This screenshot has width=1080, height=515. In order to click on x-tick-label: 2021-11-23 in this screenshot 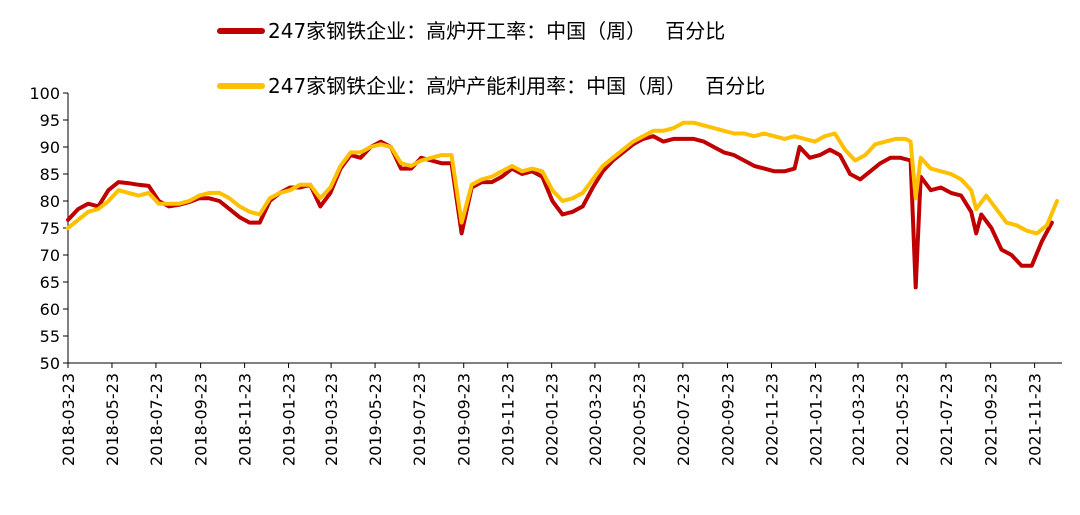, I will do `click(1035, 419)`.